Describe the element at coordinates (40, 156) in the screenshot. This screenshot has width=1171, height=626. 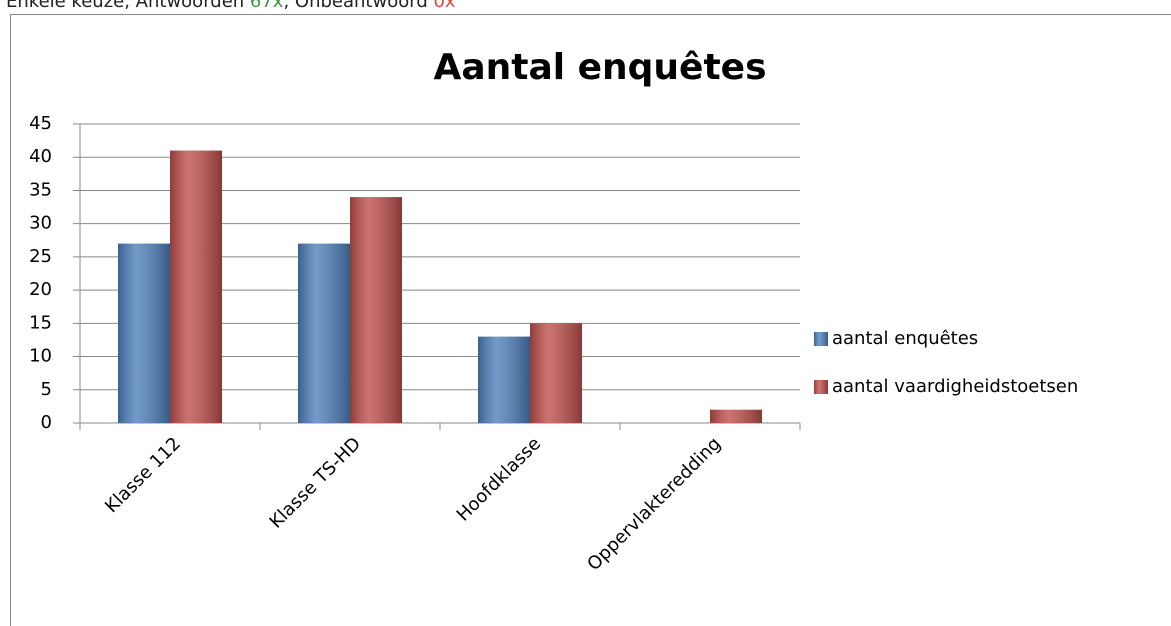
I see `y-tick-label: 40` at that location.